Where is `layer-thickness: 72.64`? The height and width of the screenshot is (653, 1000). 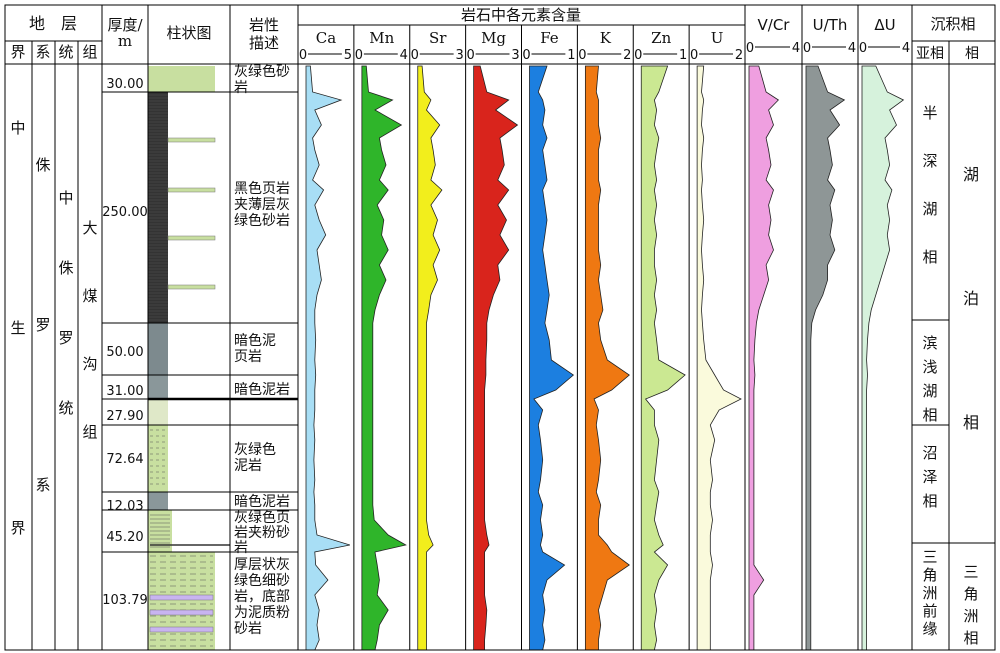
layer-thickness: 72.64 is located at coordinates (124, 459).